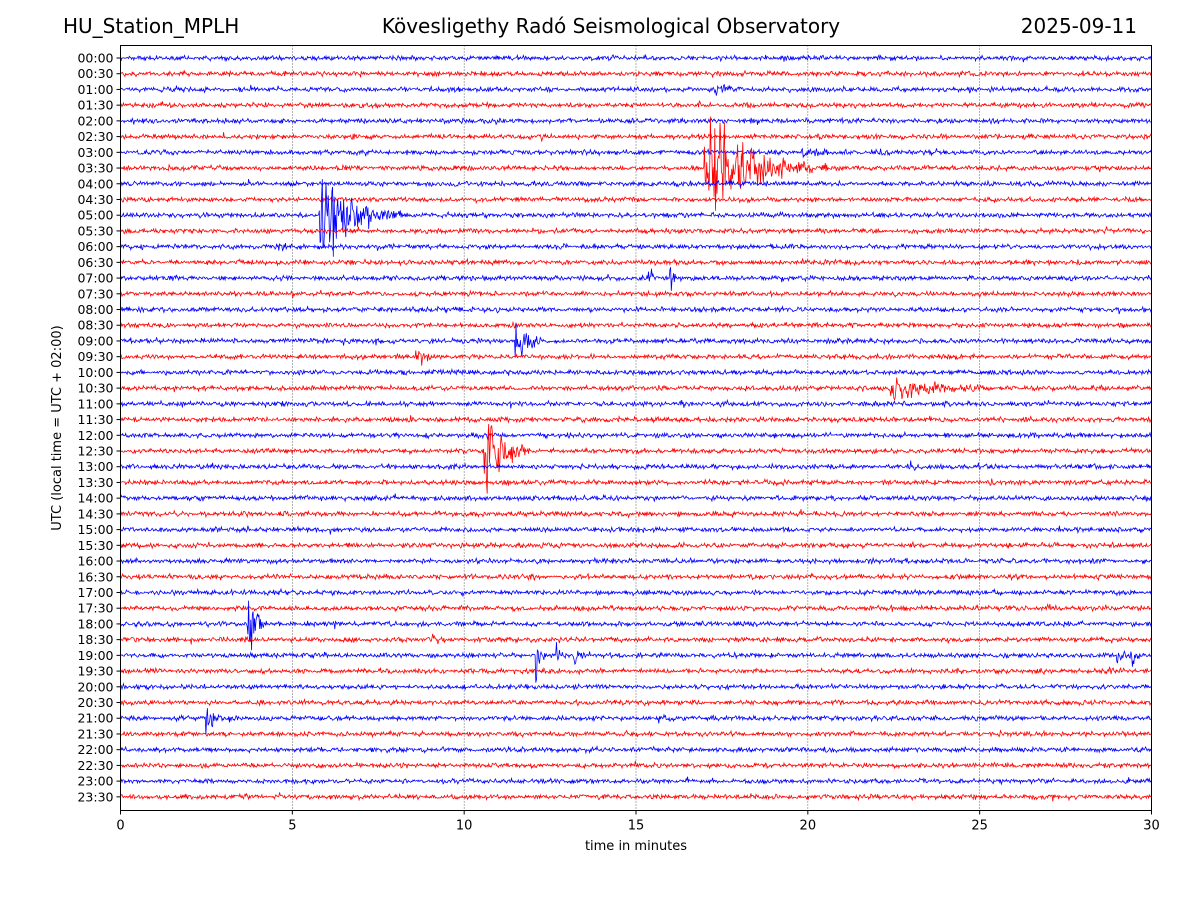  I want to click on y-tick-label: 10:30, so click(95, 388).